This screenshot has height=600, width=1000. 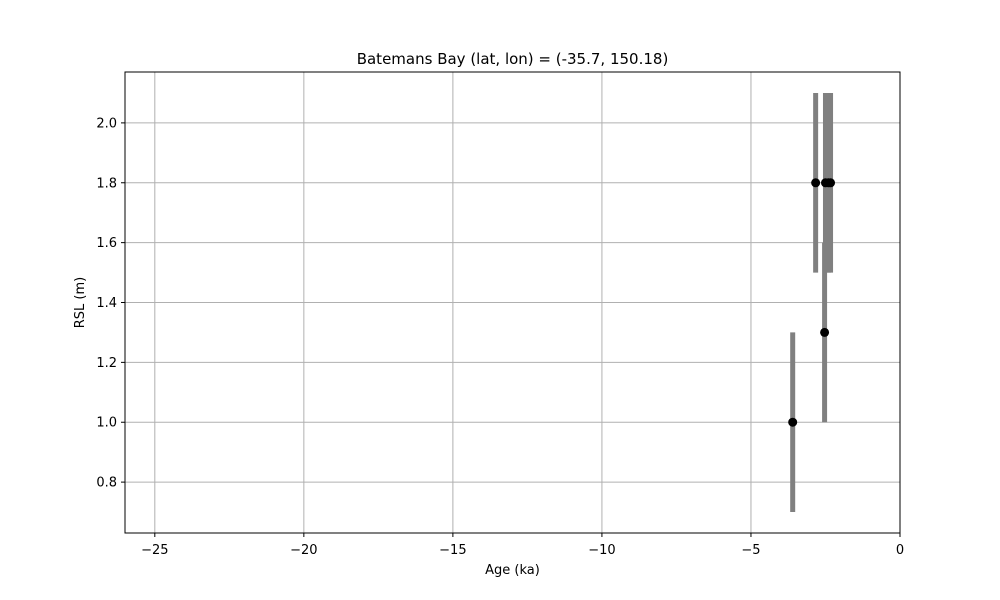 What do you see at coordinates (106, 123) in the screenshot?
I see `y-tick-label: 2.0` at bounding box center [106, 123].